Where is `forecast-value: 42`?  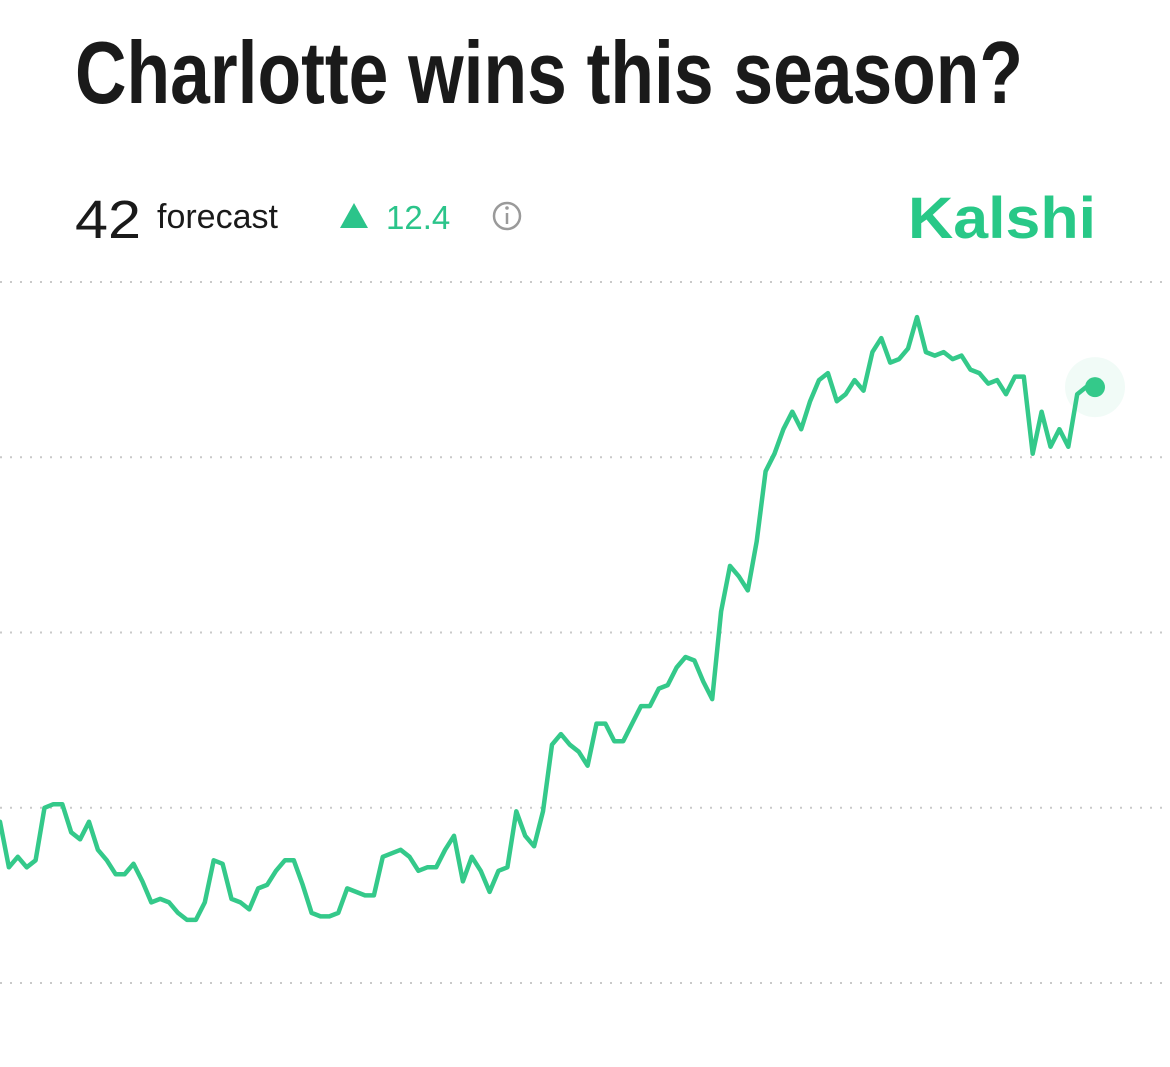 forecast-value: 42 is located at coordinates (108, 220).